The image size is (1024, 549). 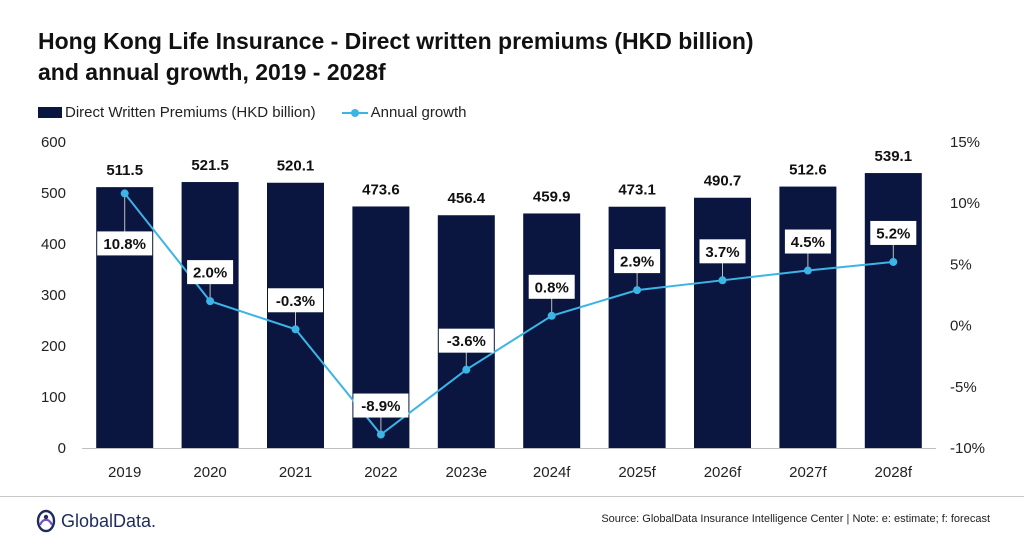 What do you see at coordinates (965, 203) in the screenshot?
I see `y-right-tick-label: 10%` at bounding box center [965, 203].